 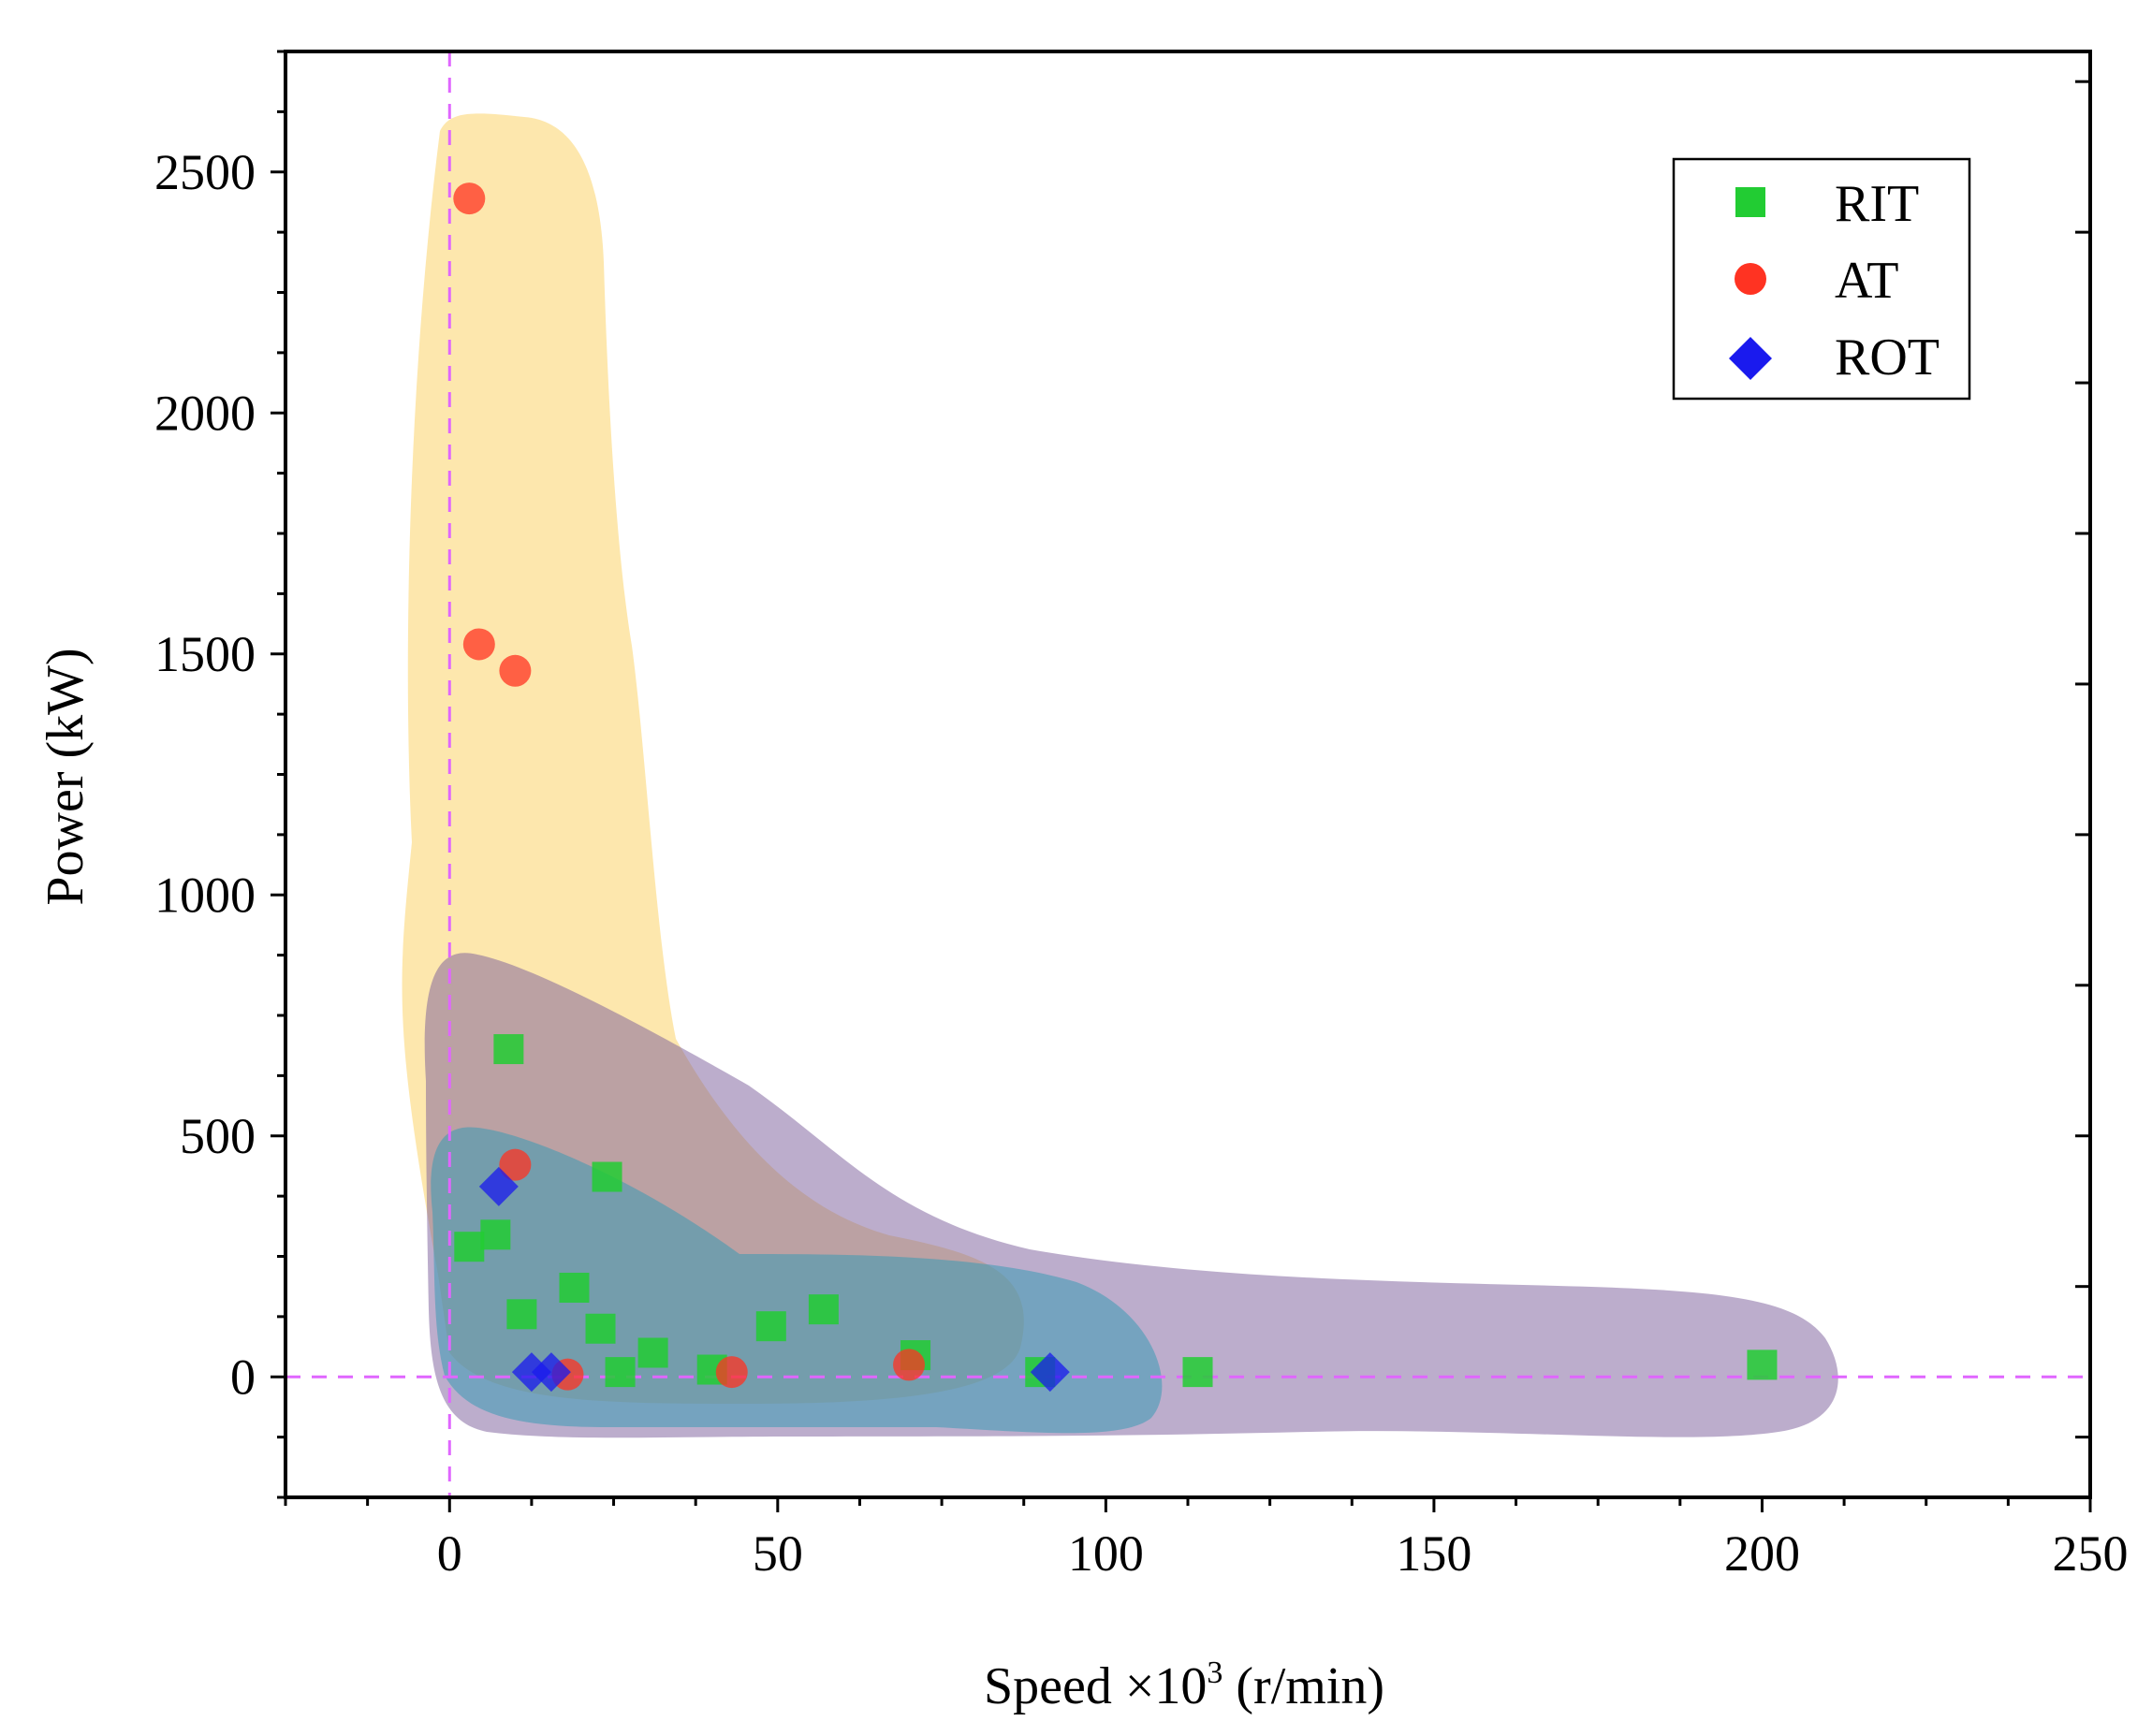 I want to click on y-tick-label: 1500, so click(x=205, y=654).